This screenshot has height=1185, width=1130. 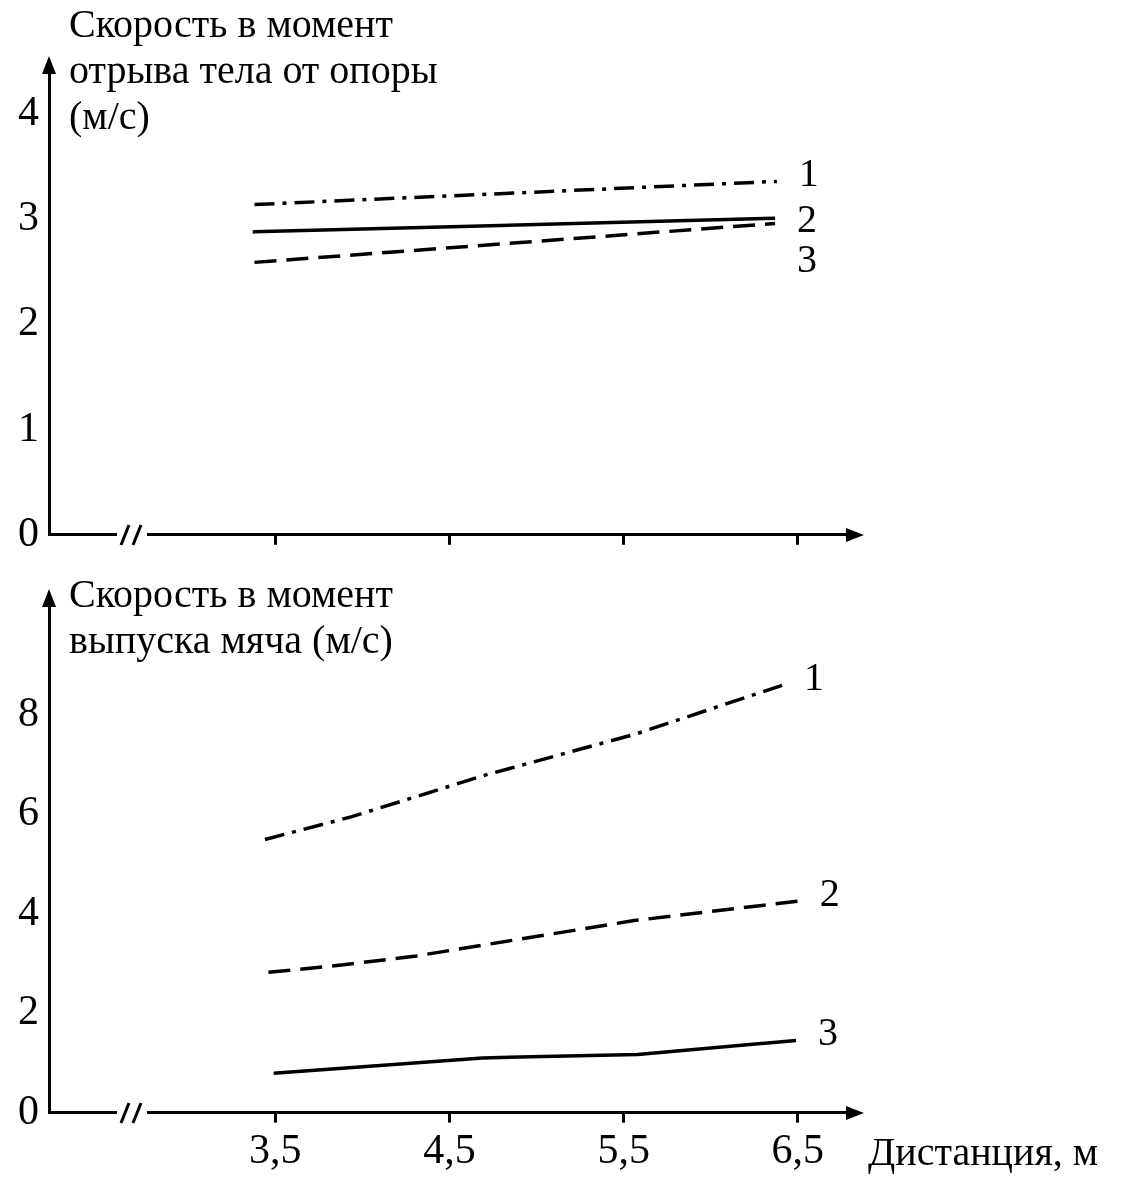 I want to click on x-tick-label: 3,5, so click(x=275, y=1148).